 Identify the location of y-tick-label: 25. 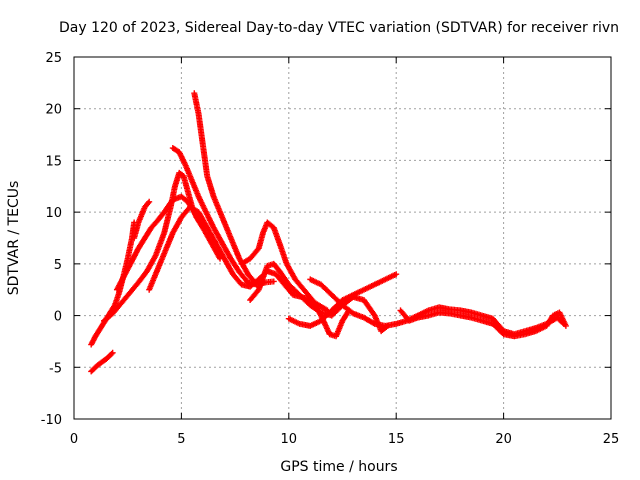
(53, 58).